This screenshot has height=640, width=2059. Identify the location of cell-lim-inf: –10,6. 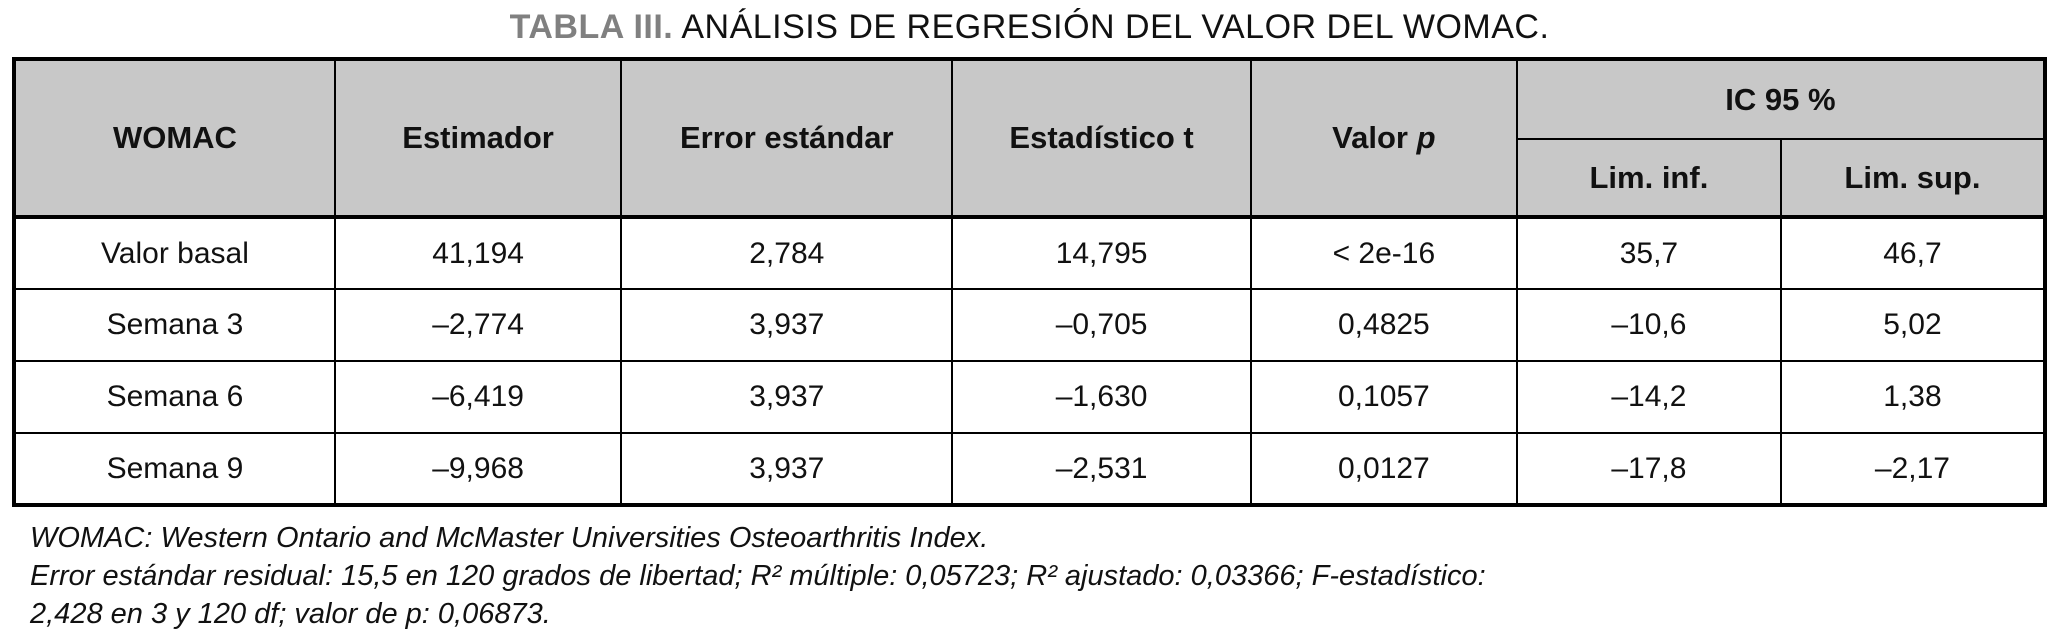
(1648, 325).